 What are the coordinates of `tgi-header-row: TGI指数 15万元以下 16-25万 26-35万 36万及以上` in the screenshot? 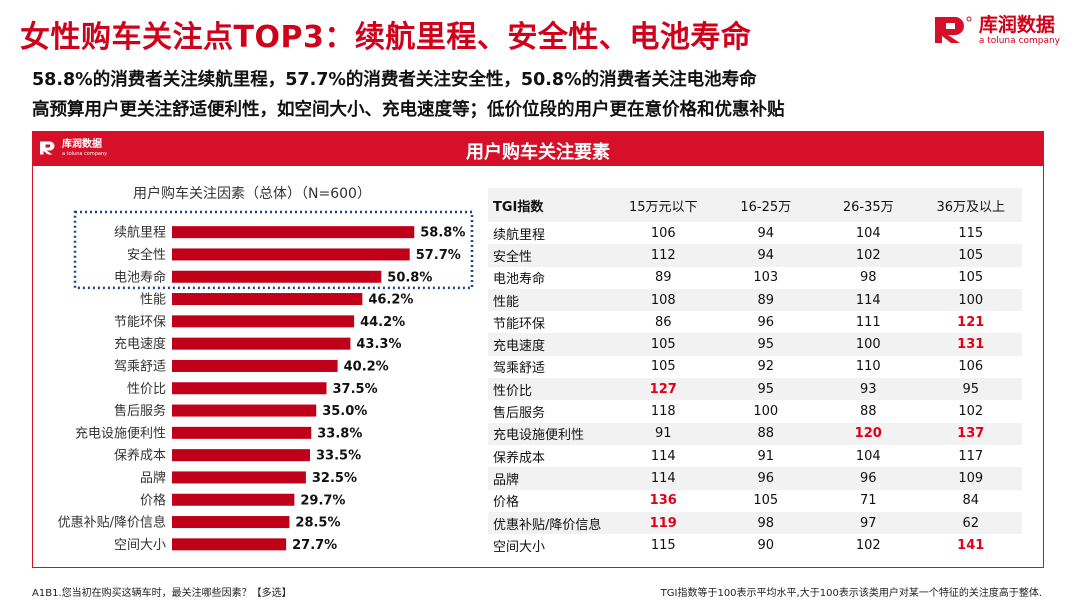 It's located at (755, 205).